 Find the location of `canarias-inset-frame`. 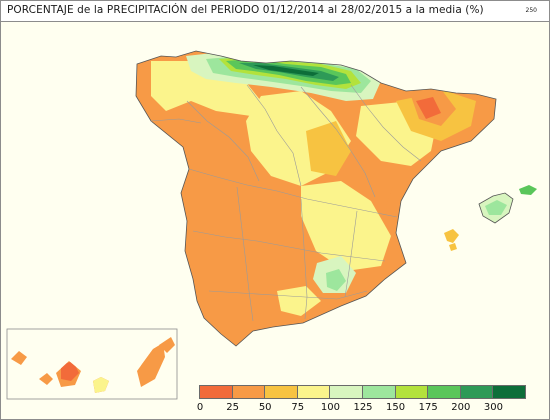

canarias-inset-frame is located at coordinates (92, 364).